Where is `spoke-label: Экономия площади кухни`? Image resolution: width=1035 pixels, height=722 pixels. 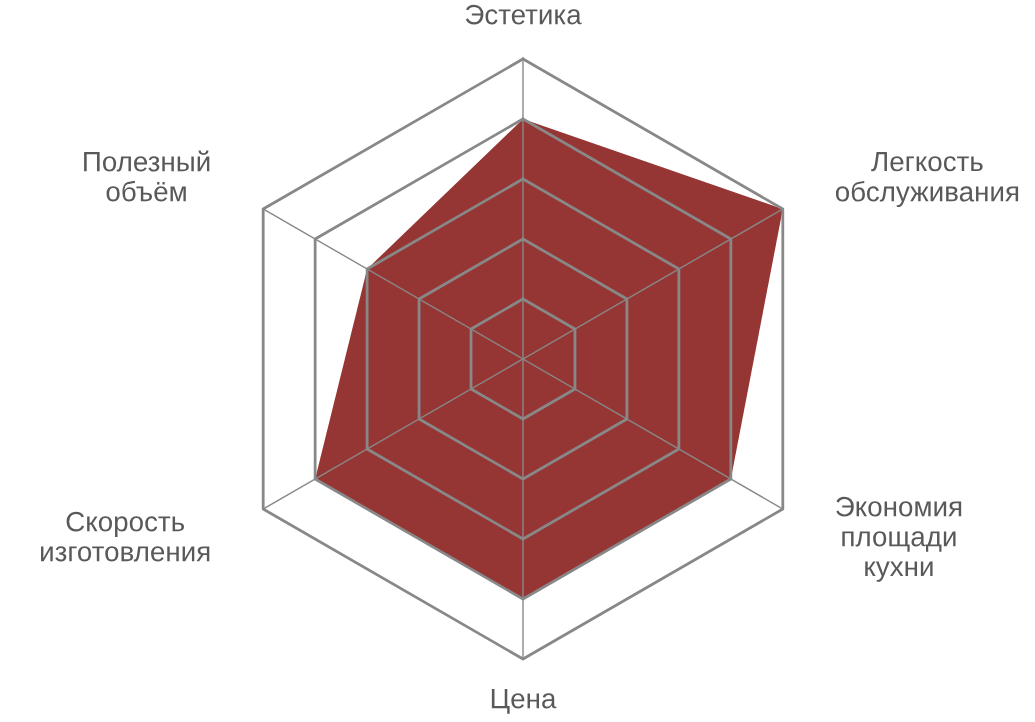
spoke-label: Экономия площади кухни is located at coordinates (899, 539).